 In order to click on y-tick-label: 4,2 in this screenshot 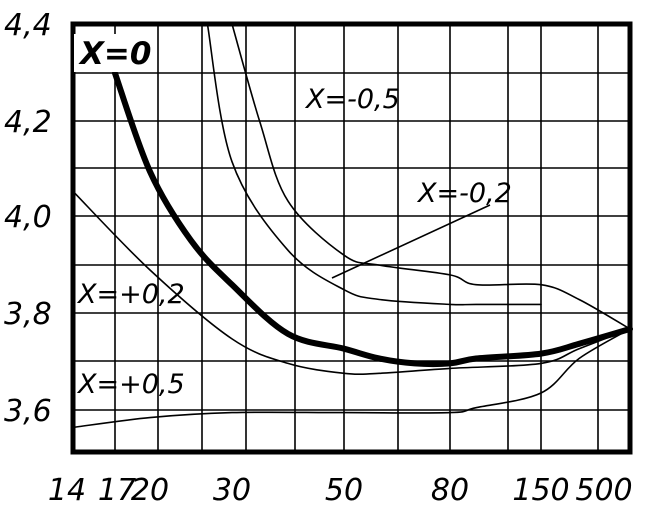, I will do `click(28, 122)`.